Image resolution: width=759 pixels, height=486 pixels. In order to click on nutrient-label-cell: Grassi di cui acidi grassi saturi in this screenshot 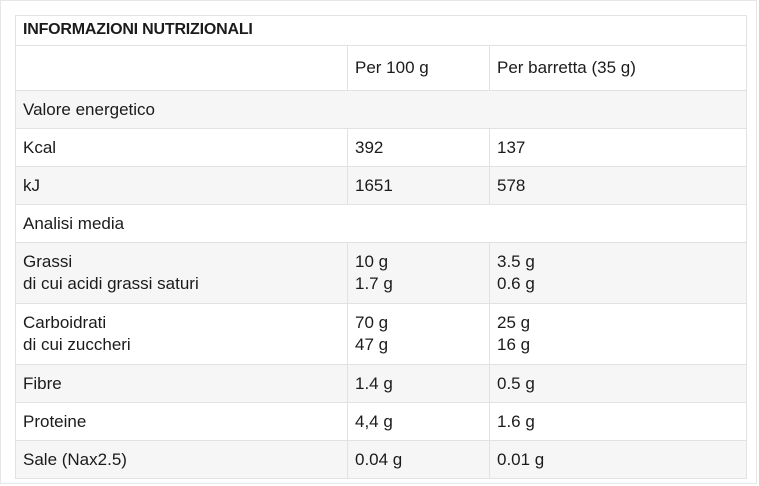, I will do `click(181, 273)`.